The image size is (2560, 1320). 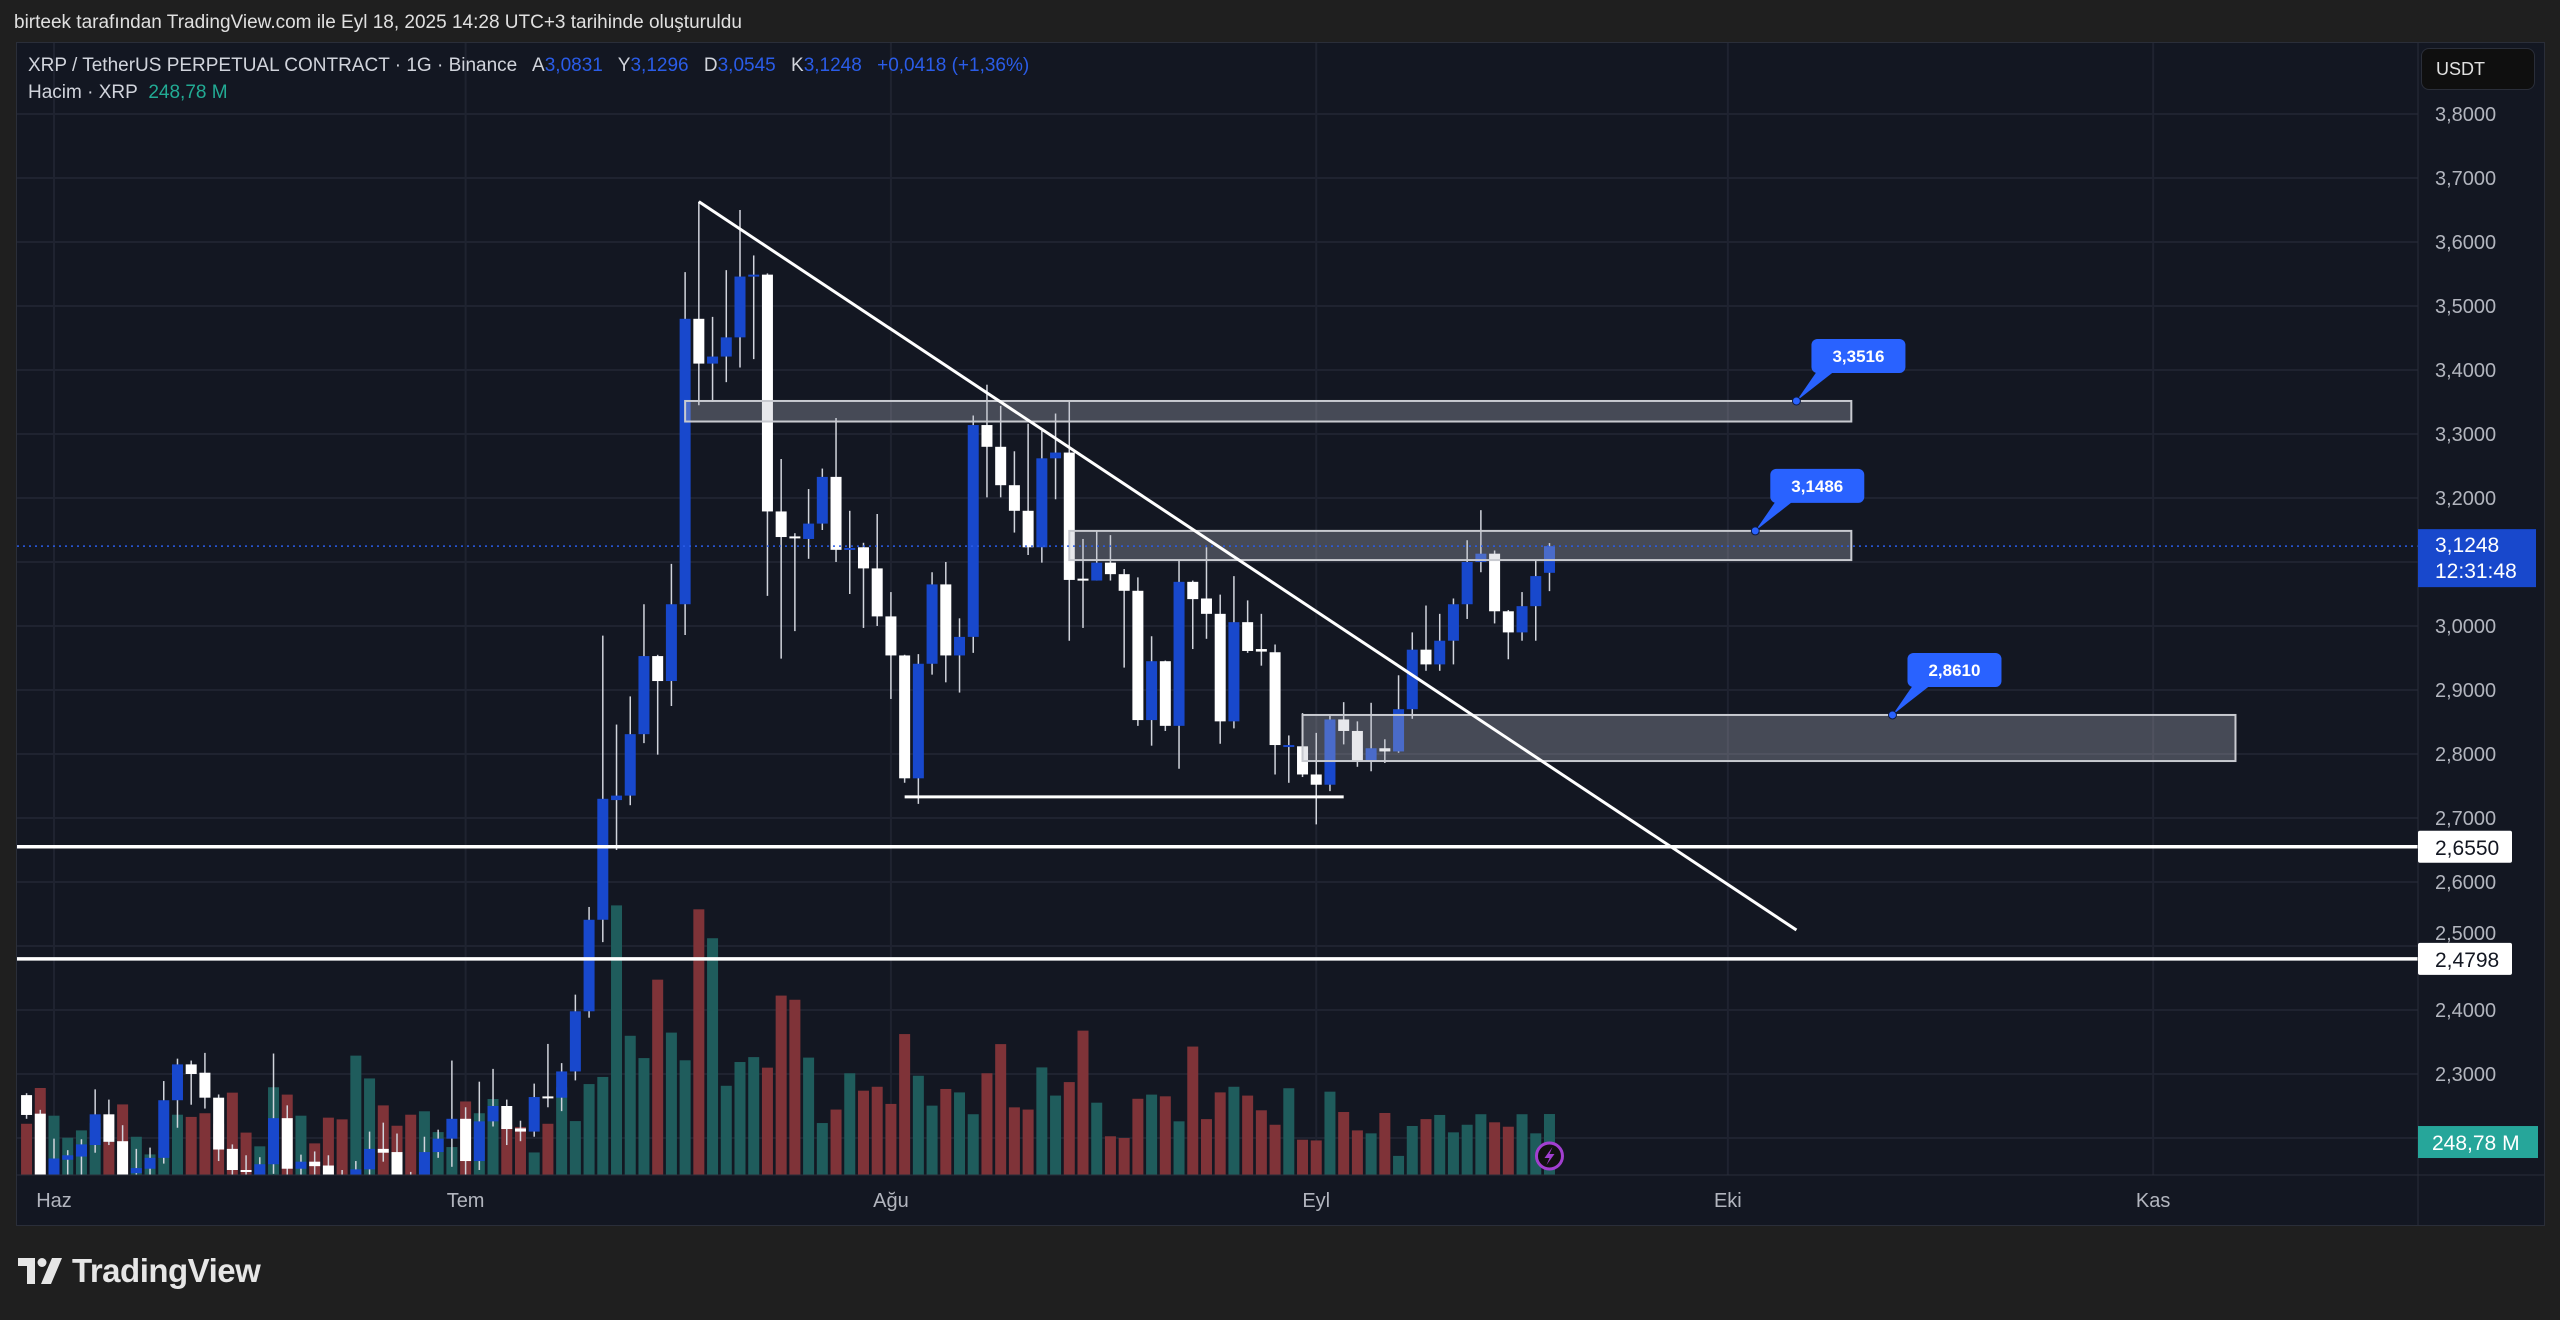 What do you see at coordinates (1268, 411) in the screenshot?
I see `price-zone` at bounding box center [1268, 411].